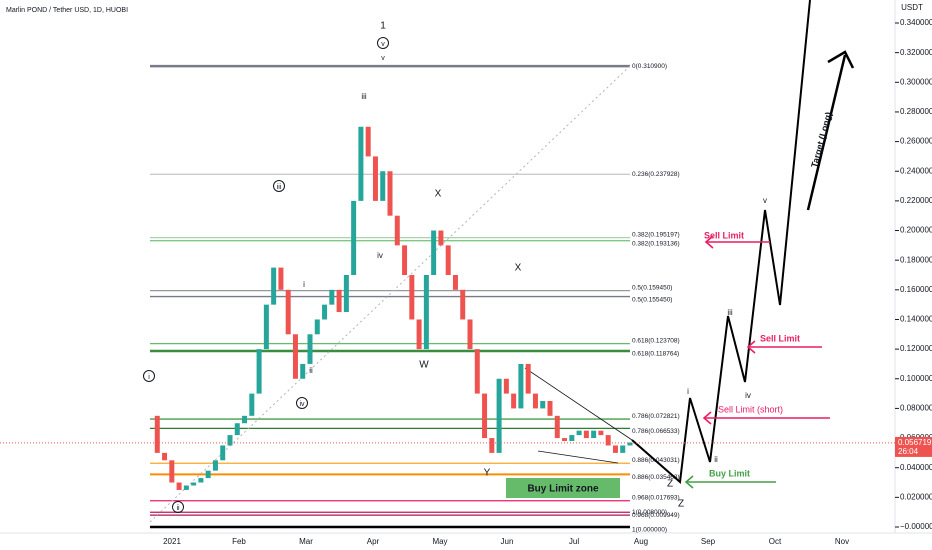 The image size is (932, 550). What do you see at coordinates (916, 170) in the screenshot?
I see `y-tick-label: 0.240000` at bounding box center [916, 170].